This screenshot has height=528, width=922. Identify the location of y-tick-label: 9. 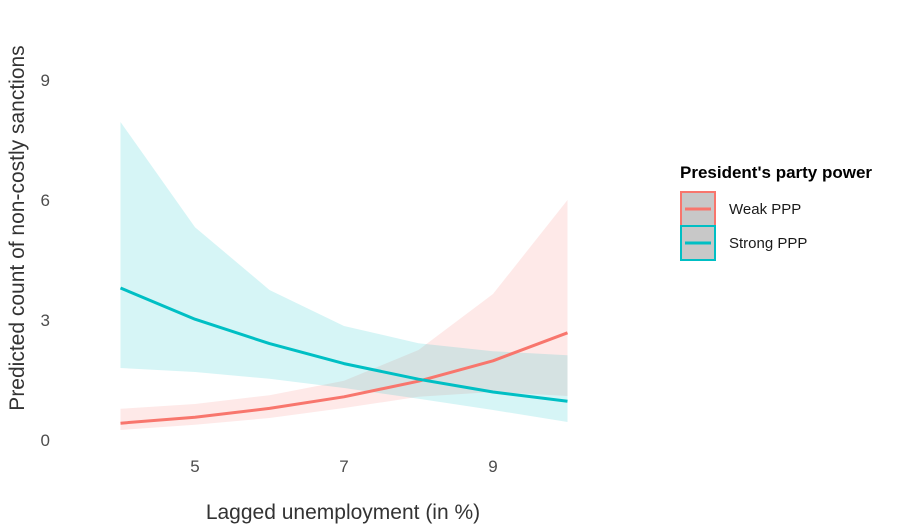
(45, 80).